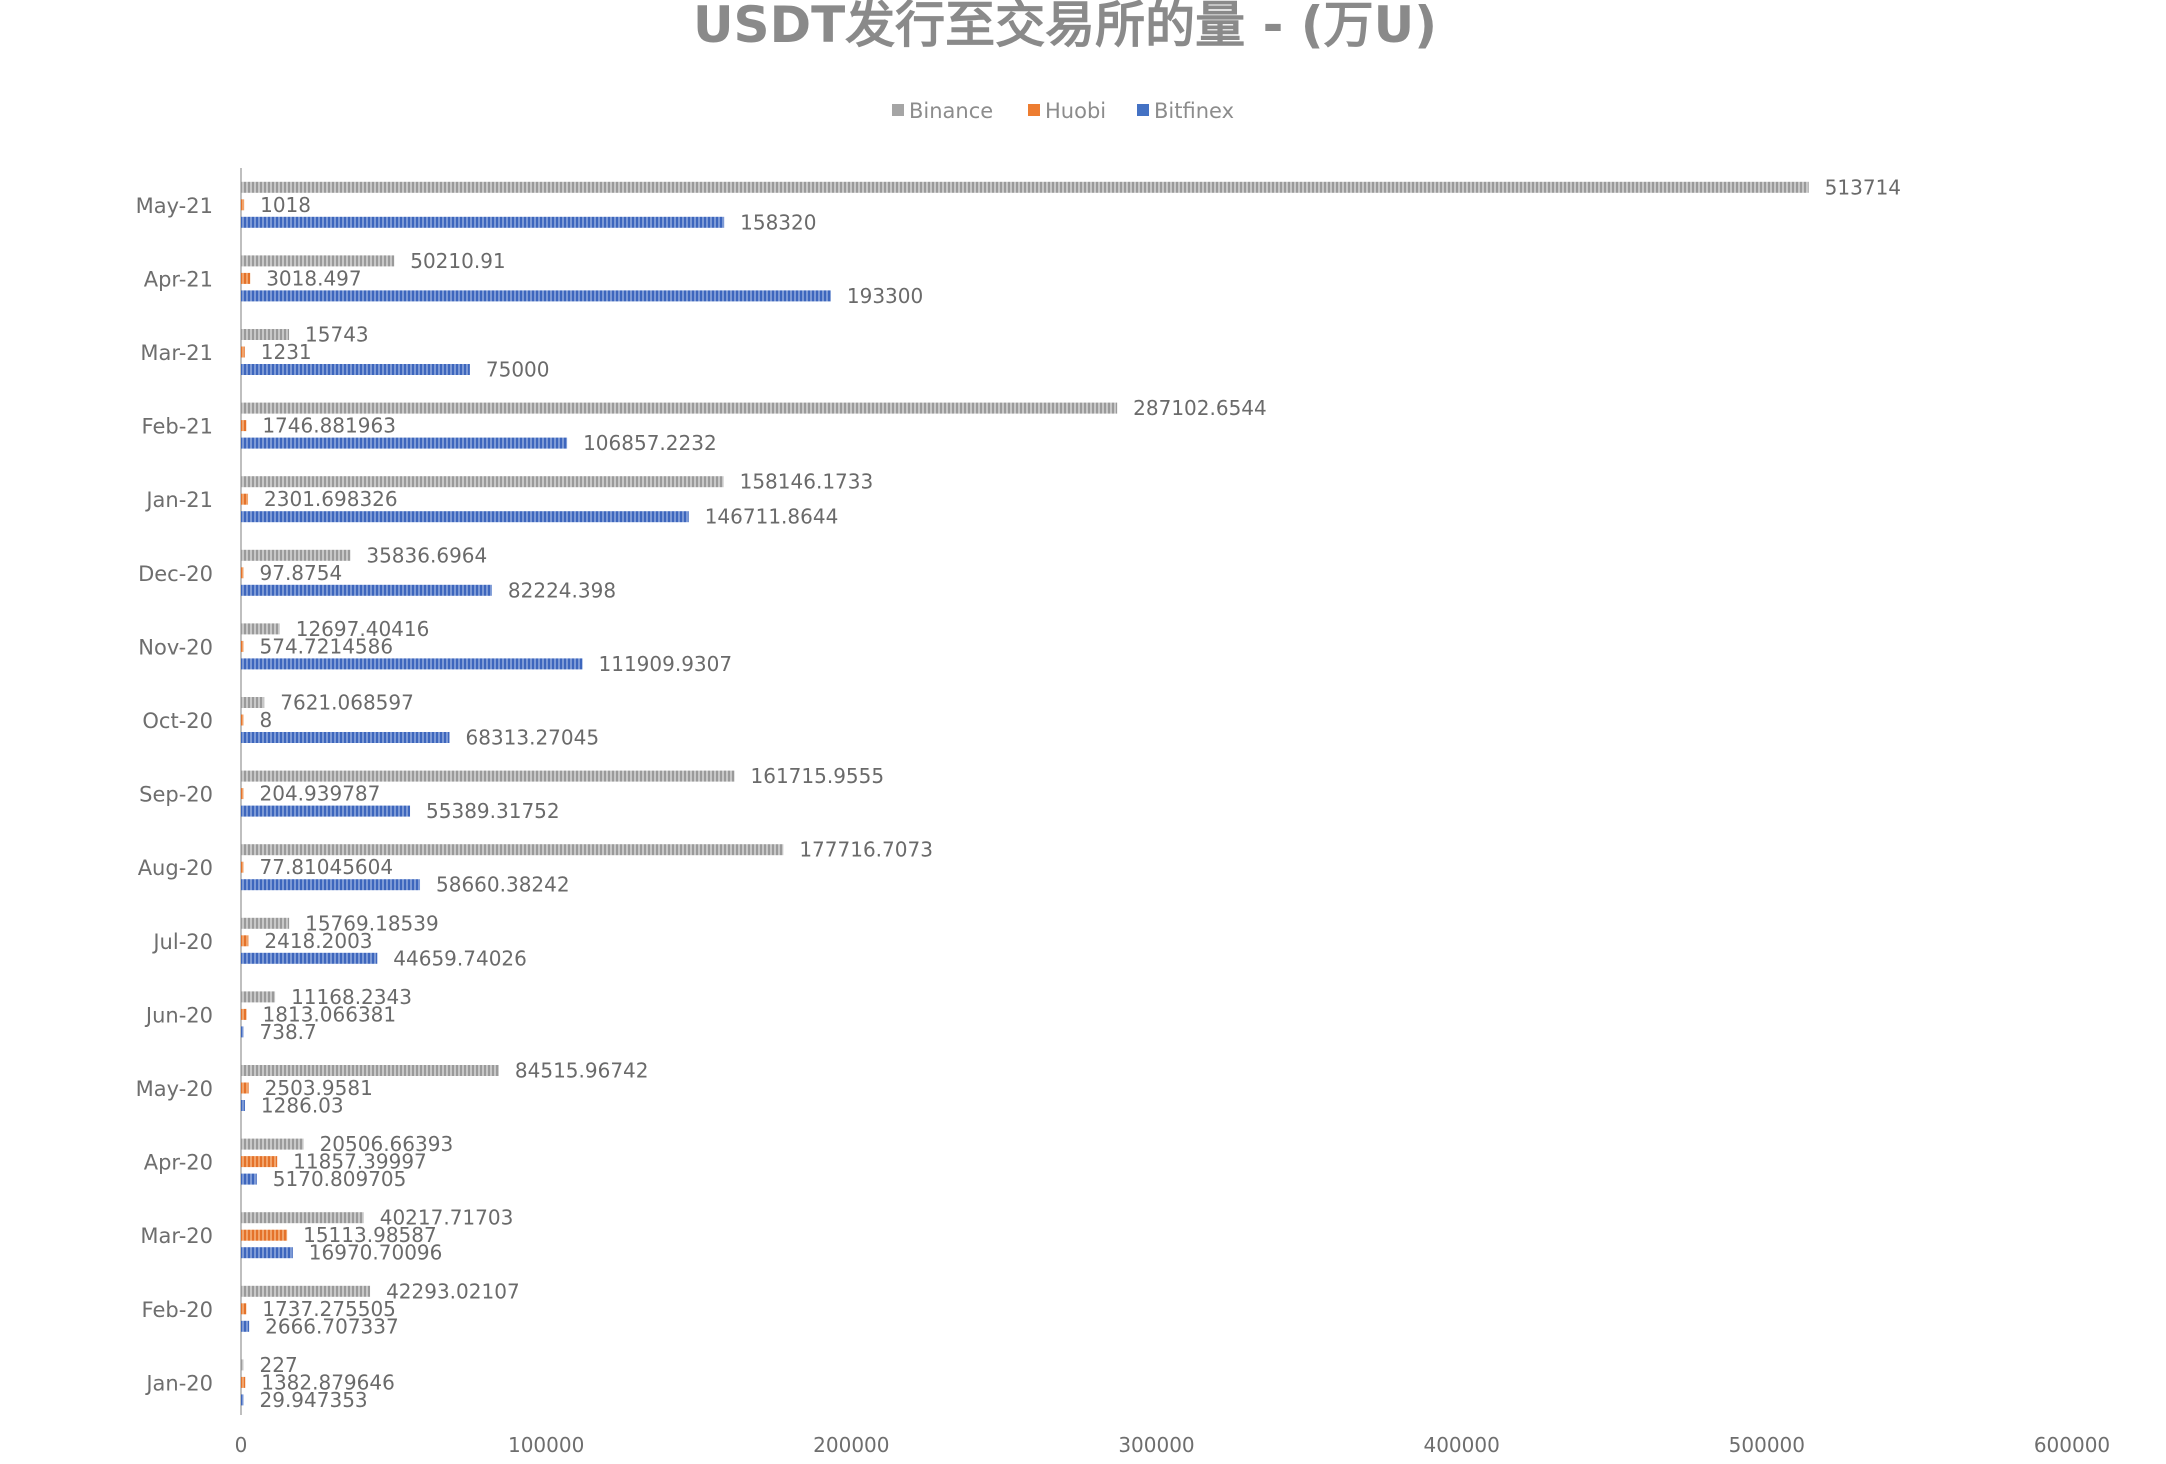 The height and width of the screenshot is (1464, 2166). What do you see at coordinates (818, 776) in the screenshot?
I see `data-label-binance: 161715.9555` at bounding box center [818, 776].